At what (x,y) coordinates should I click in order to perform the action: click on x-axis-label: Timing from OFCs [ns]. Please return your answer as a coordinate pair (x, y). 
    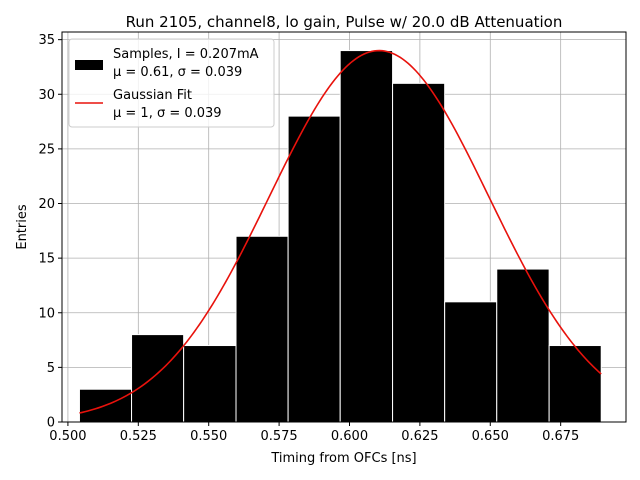
    Looking at the image, I should click on (343, 458).